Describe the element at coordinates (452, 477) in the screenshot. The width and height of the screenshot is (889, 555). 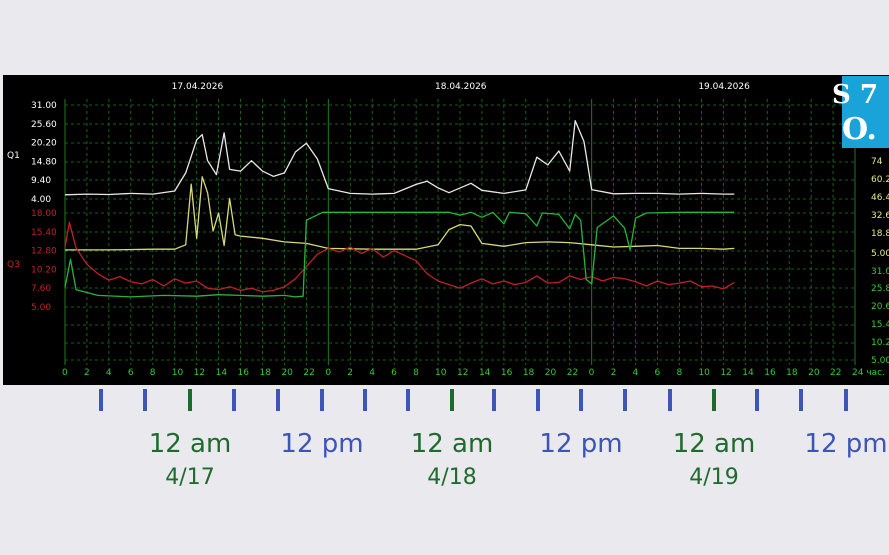
I see `day-label: 4/18` at that location.